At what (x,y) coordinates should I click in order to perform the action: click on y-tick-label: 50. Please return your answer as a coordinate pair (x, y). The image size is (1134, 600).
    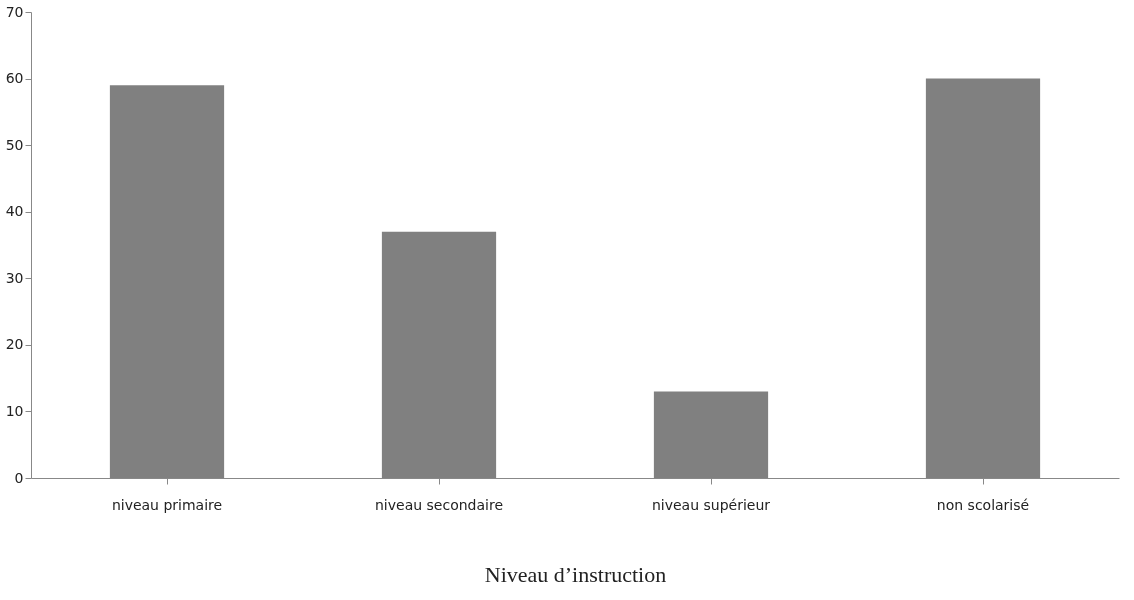
    Looking at the image, I should click on (14, 144).